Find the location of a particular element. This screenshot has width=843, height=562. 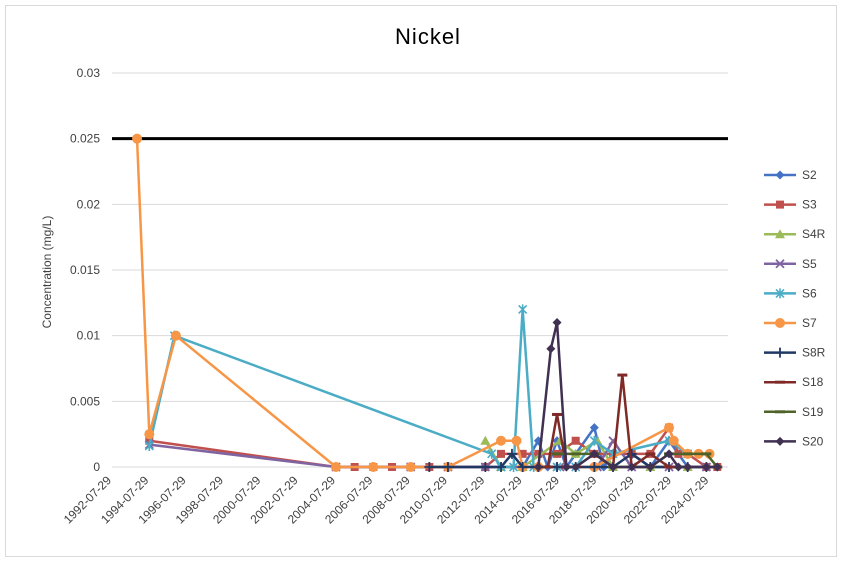

data-point-s4r is located at coordinates (485, 440).